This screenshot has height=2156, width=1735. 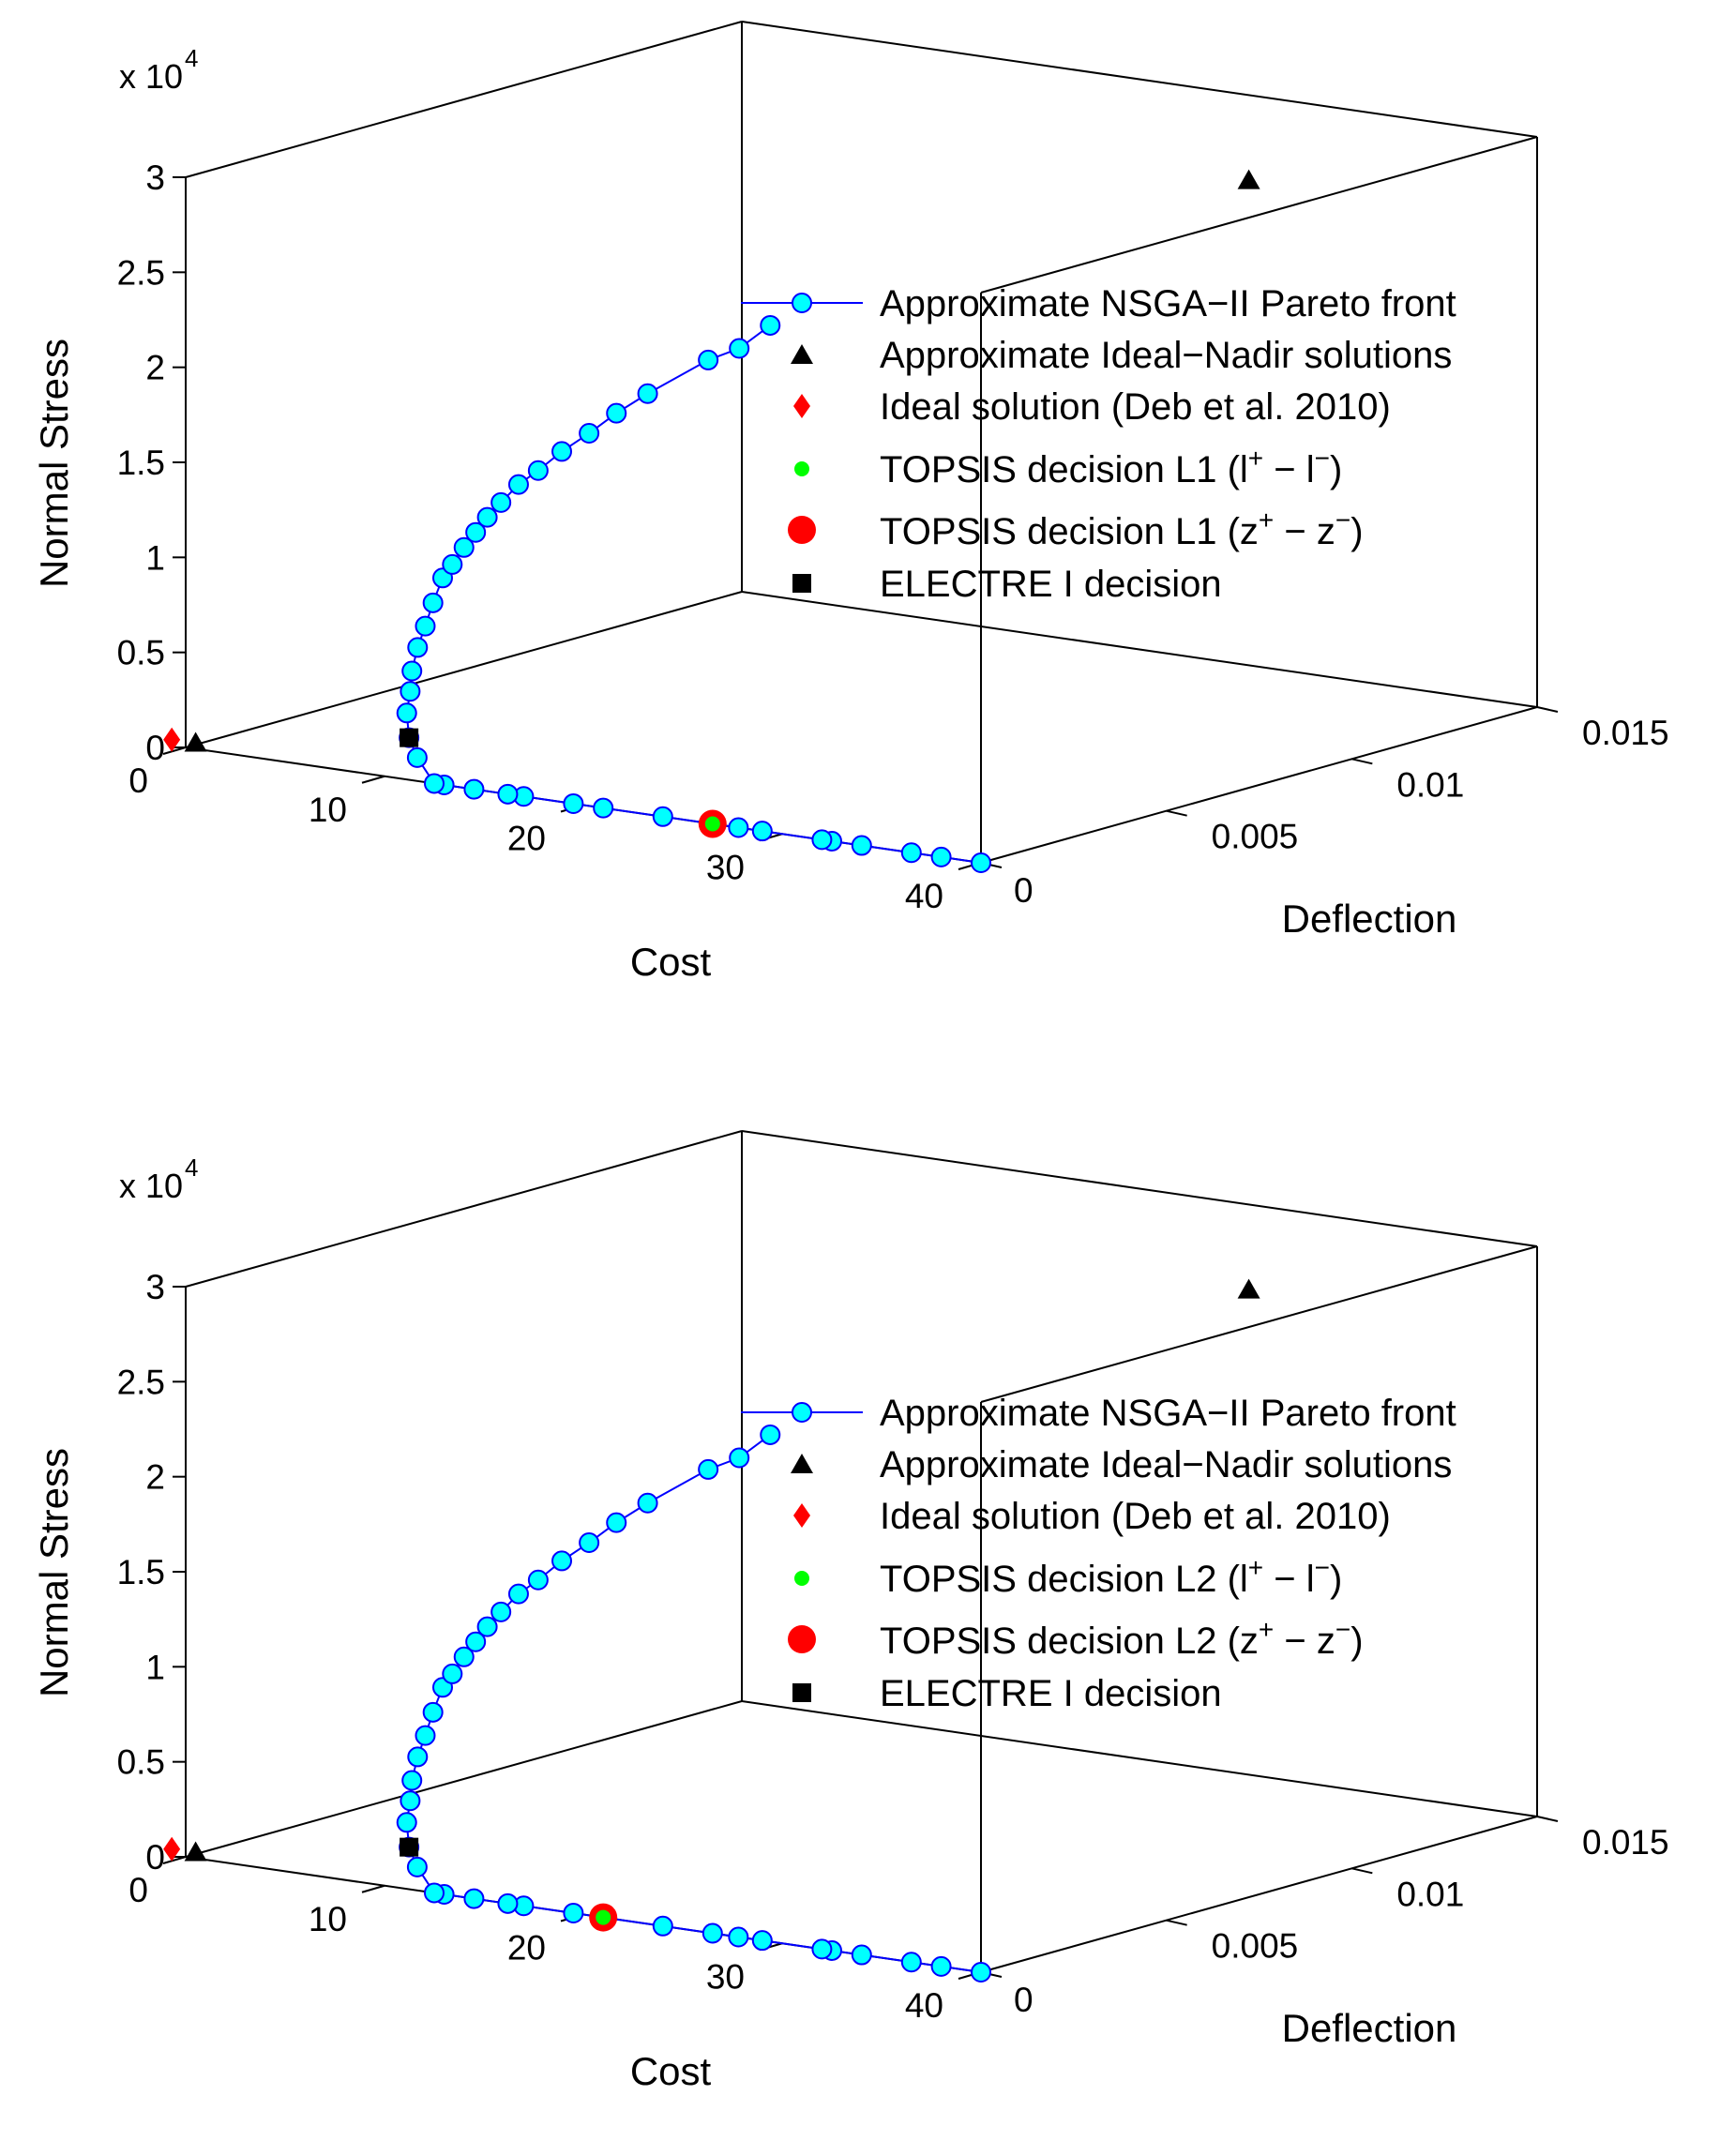 I want to click on legend-topsis-l-label: TOPSIS decision L2 (l+ − l−), so click(x=1111, y=1576).